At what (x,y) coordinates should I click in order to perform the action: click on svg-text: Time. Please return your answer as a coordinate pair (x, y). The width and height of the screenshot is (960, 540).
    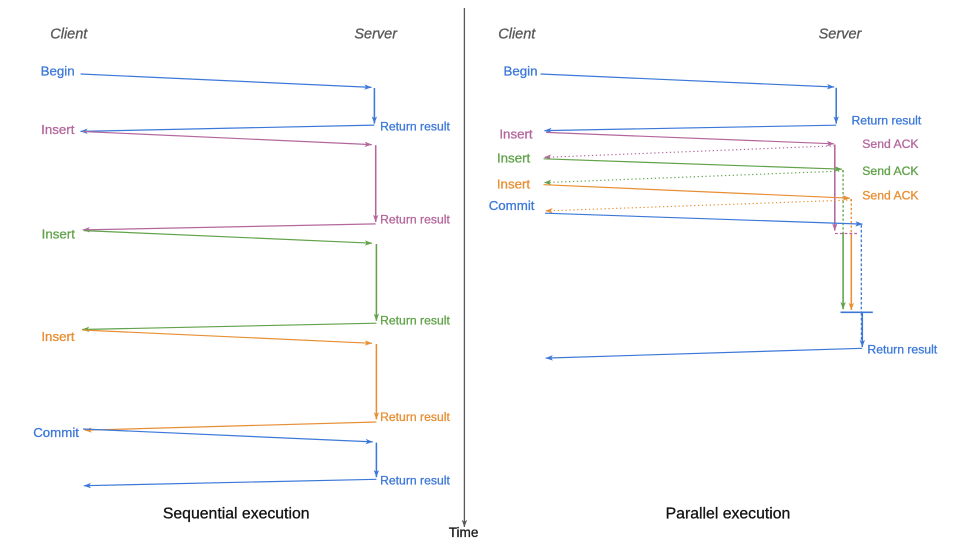
    Looking at the image, I should click on (464, 532).